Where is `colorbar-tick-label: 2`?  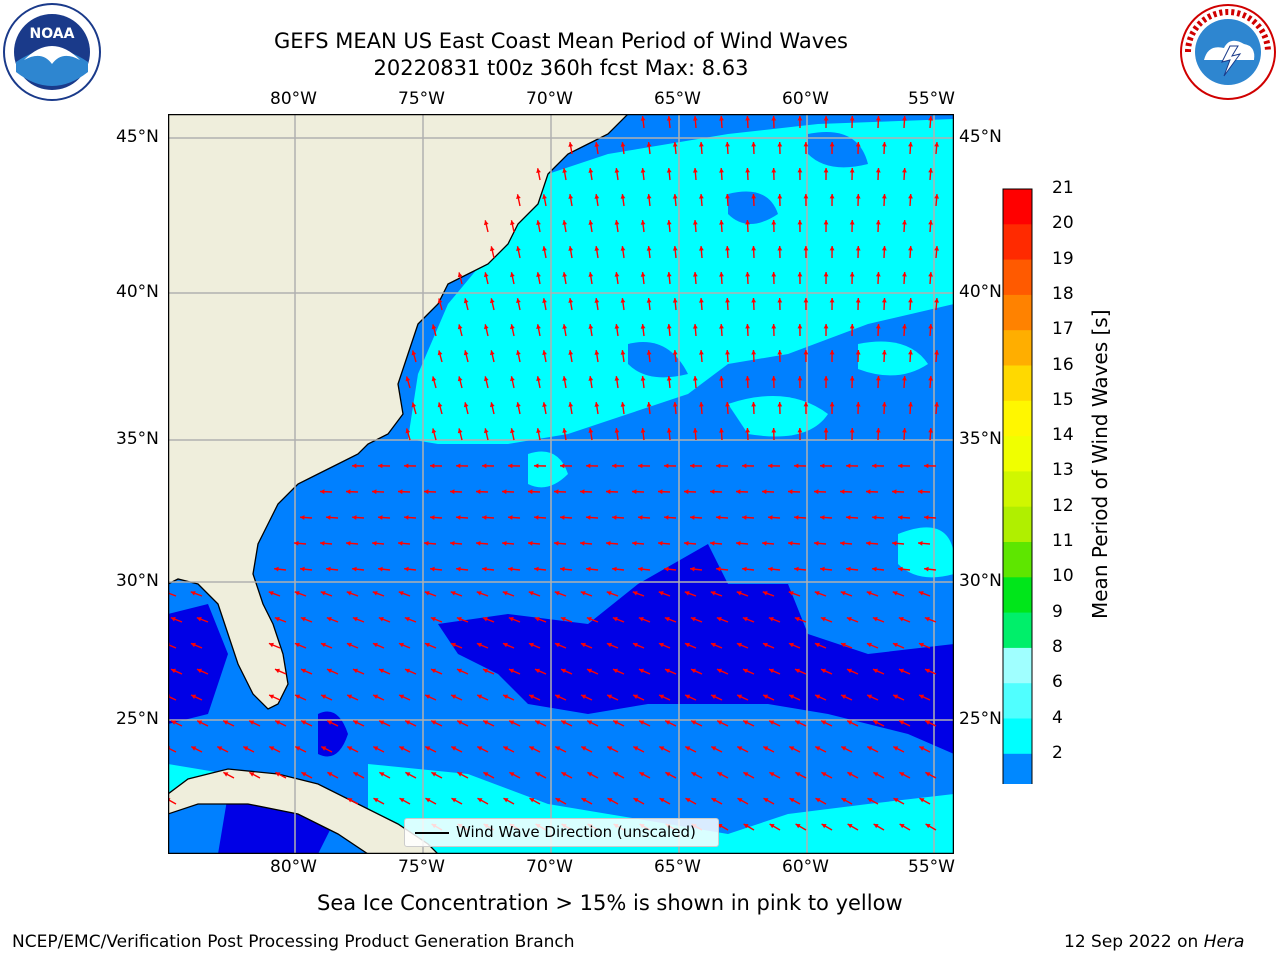
colorbar-tick-label: 2 is located at coordinates (1057, 752).